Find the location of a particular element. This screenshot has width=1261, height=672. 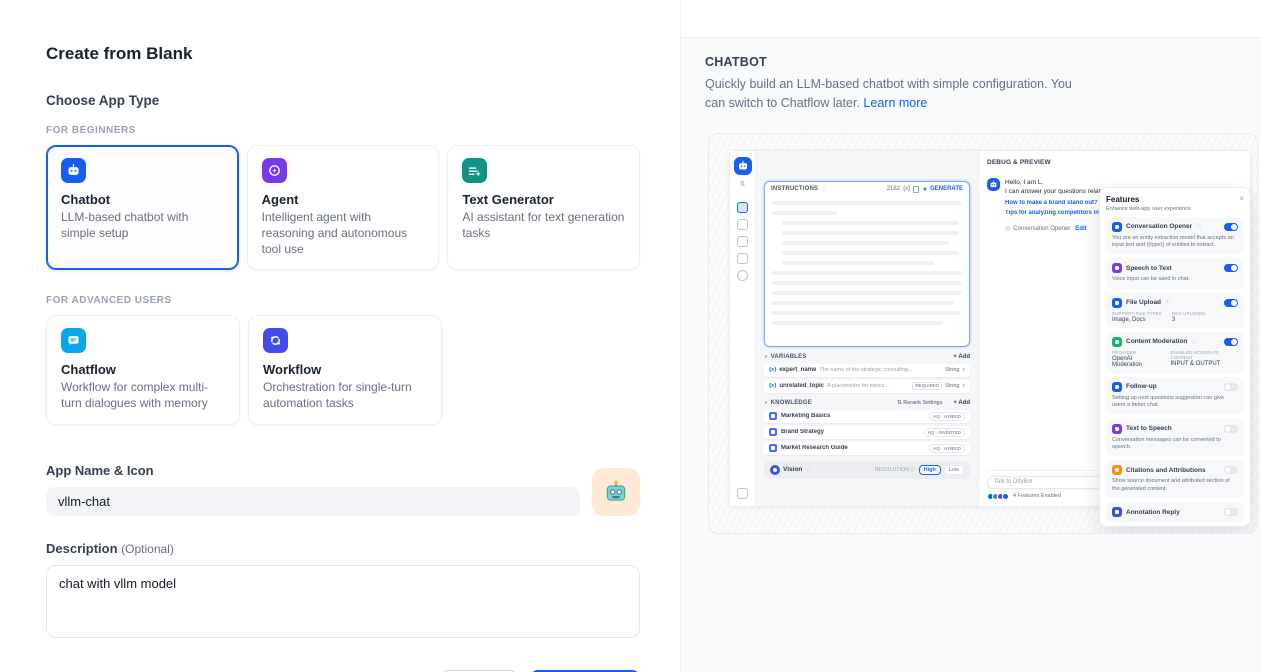

mock-chat-footer: Talk to DifyBot 4 Features Enabled is located at coordinates (1060, 484).